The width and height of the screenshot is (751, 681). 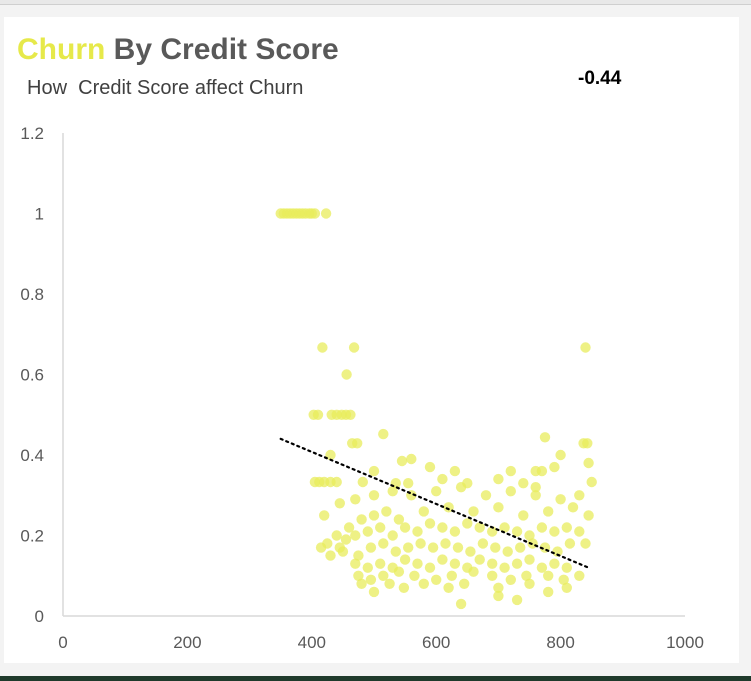 What do you see at coordinates (600, 78) in the screenshot?
I see `correlation-label: -0.44` at bounding box center [600, 78].